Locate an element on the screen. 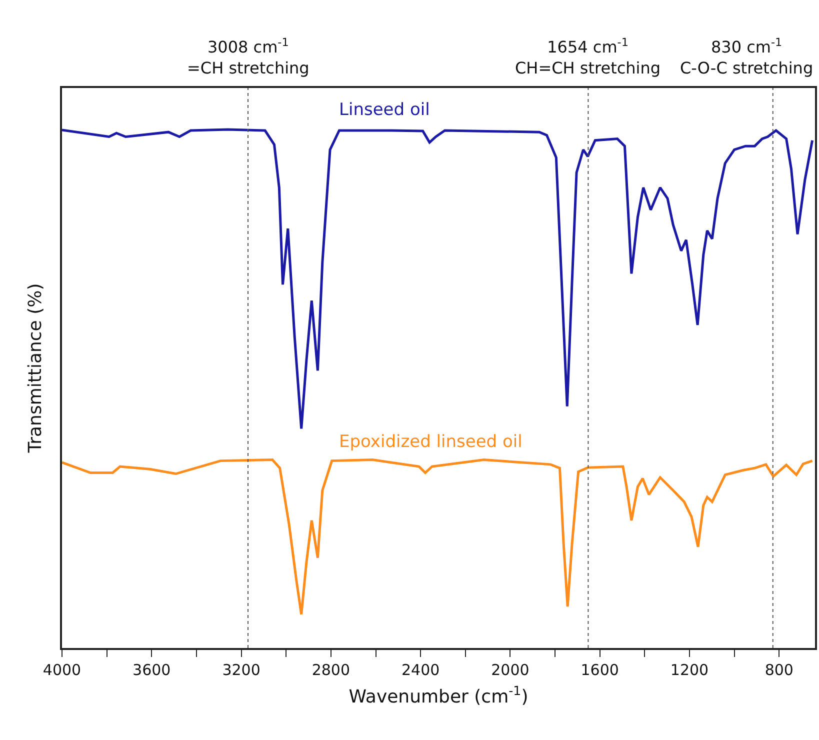  x-tick-label: 3600 is located at coordinates (151, 669).